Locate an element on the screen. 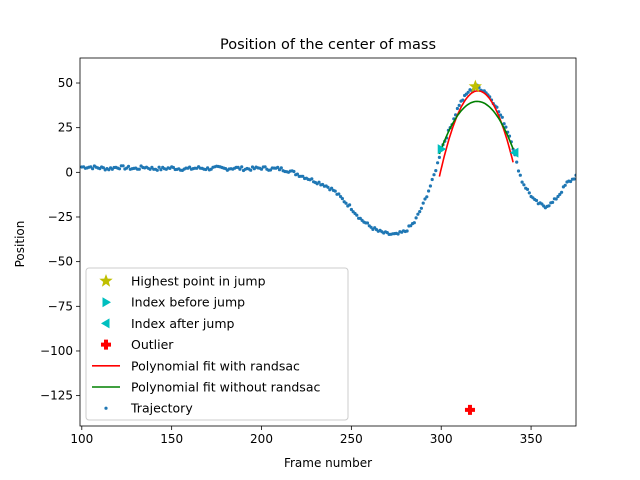 This screenshot has width=640, height=480. legend-label: Highest point in jump is located at coordinates (198, 281).